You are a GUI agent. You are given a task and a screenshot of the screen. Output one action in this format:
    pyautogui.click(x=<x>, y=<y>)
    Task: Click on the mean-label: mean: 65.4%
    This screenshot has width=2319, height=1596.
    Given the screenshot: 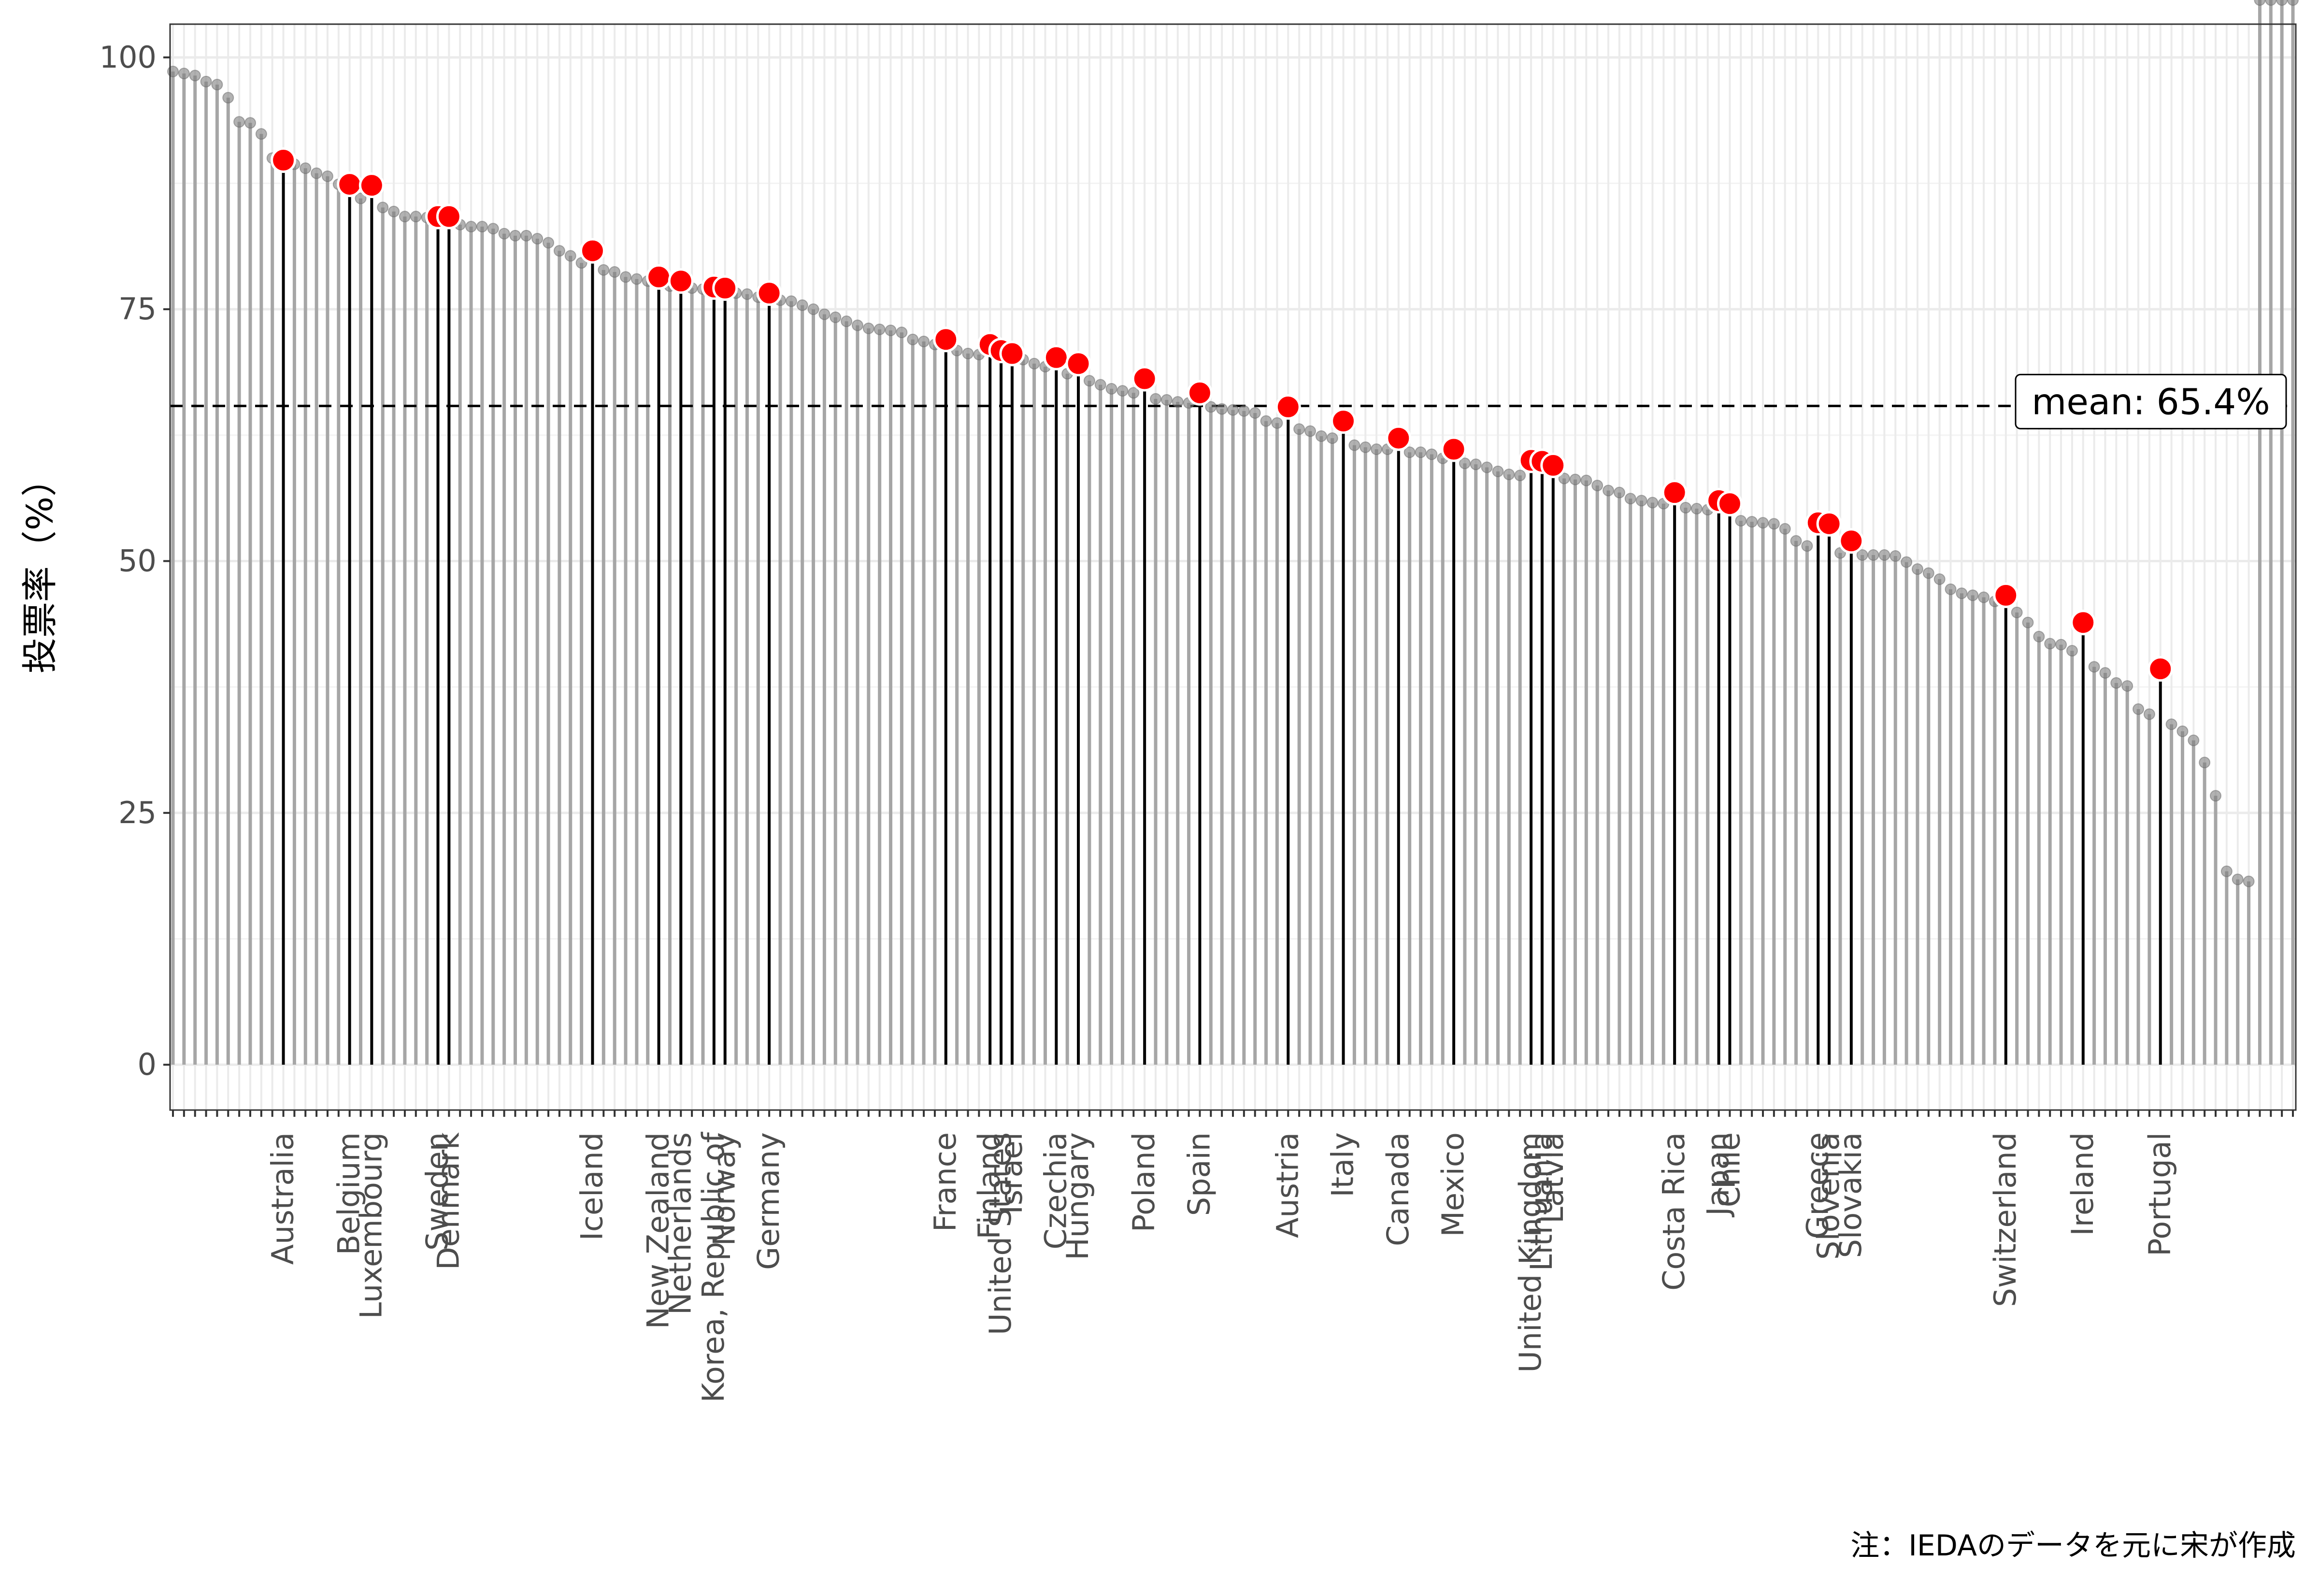 What is the action you would take?
    pyautogui.click(x=2151, y=402)
    